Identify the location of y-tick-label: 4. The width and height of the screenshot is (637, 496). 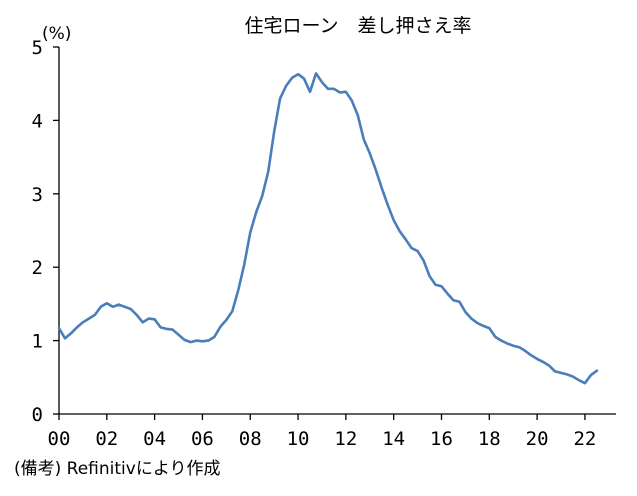
(37, 121).